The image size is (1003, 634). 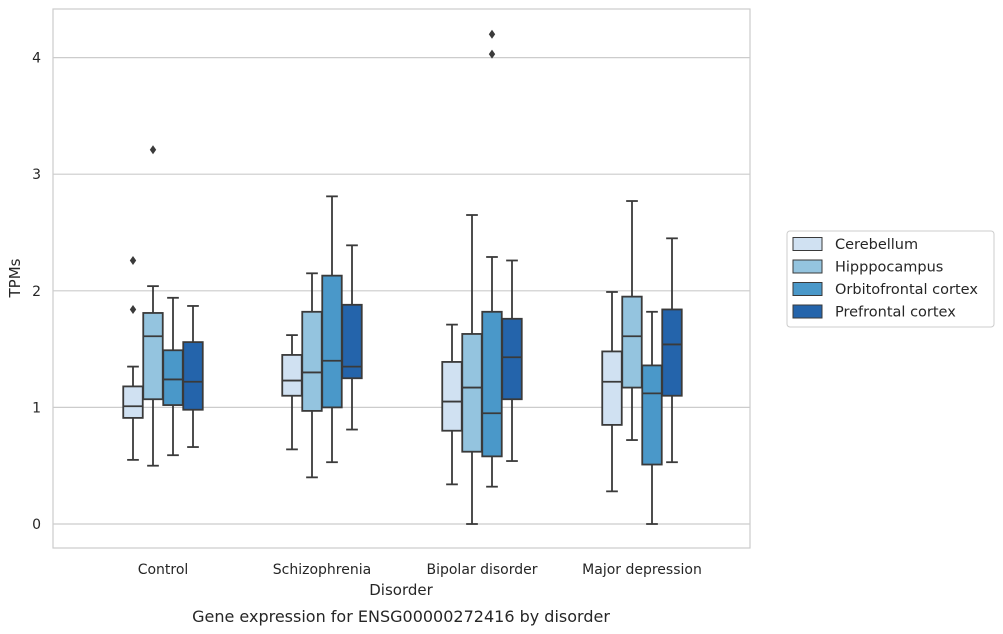 I want to click on x-tick-label: Schizophrenia, so click(x=322, y=570).